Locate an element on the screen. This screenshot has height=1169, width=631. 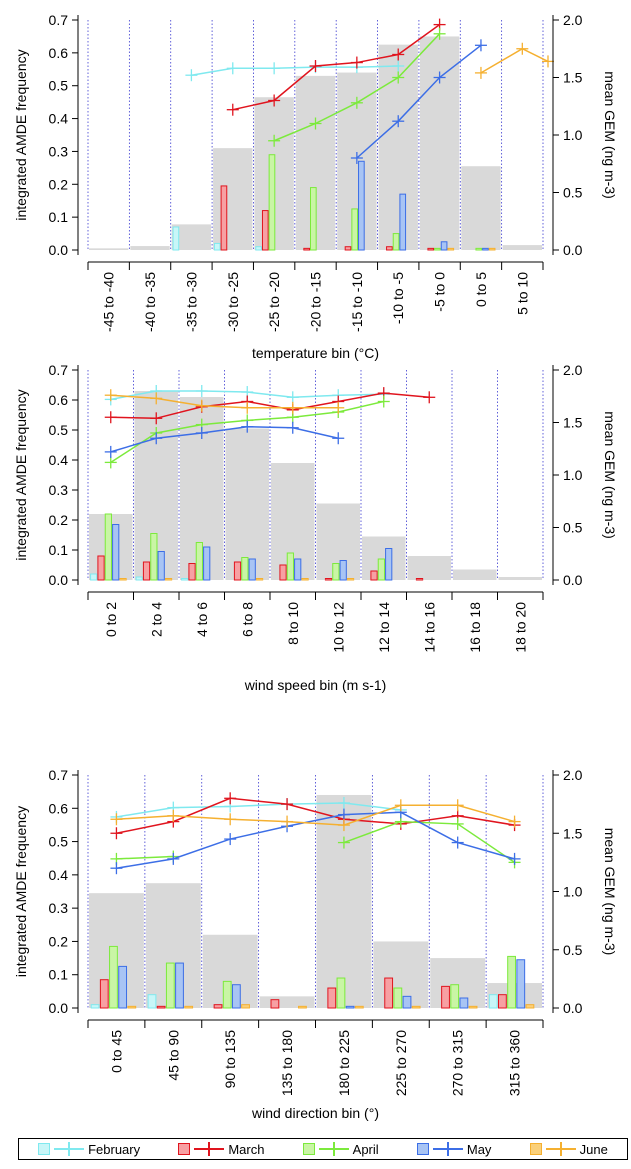
series-line-may is located at coordinates (419, 101).